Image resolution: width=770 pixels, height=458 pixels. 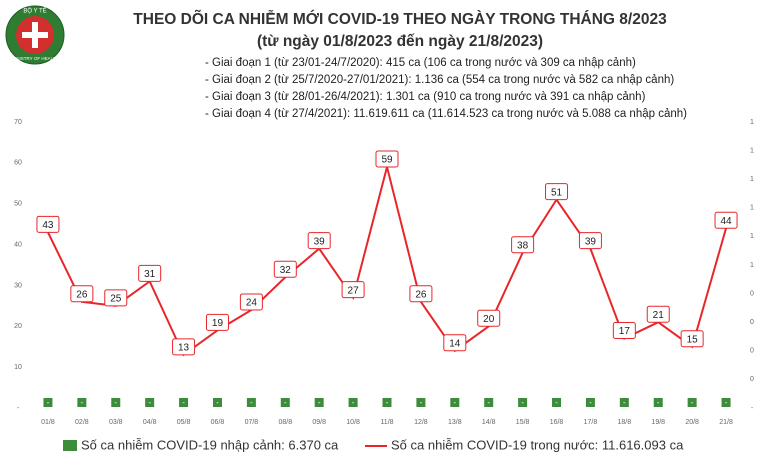 What do you see at coordinates (35, 58) in the screenshot?
I see `logo-text: MINISTRY OF HEALTH` at bounding box center [35, 58].